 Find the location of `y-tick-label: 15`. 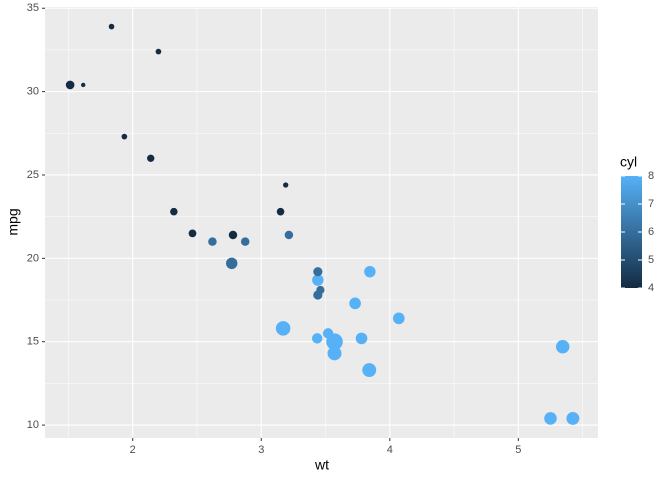

y-tick-label: 15 is located at coordinates (33, 342).